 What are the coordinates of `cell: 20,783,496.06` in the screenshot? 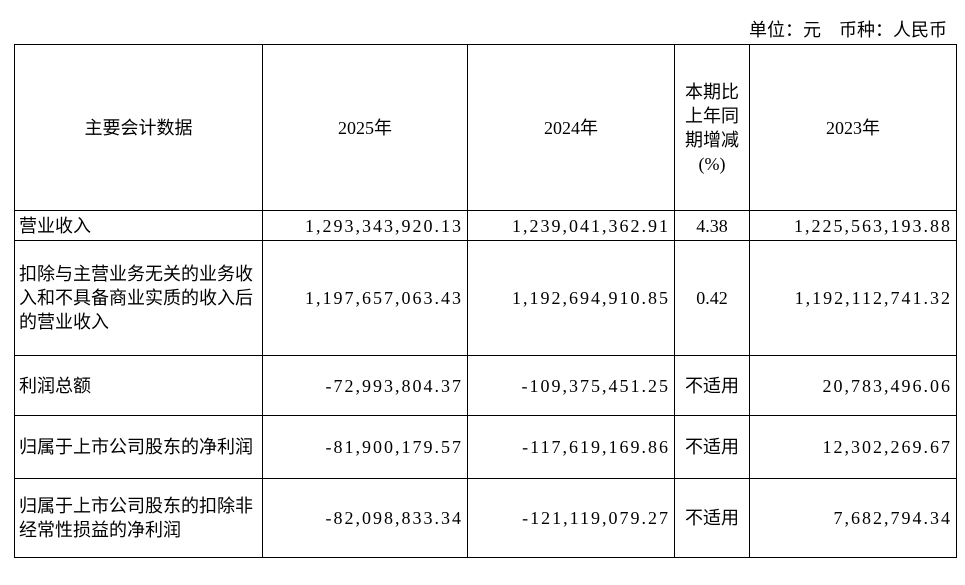 It's located at (853, 385).